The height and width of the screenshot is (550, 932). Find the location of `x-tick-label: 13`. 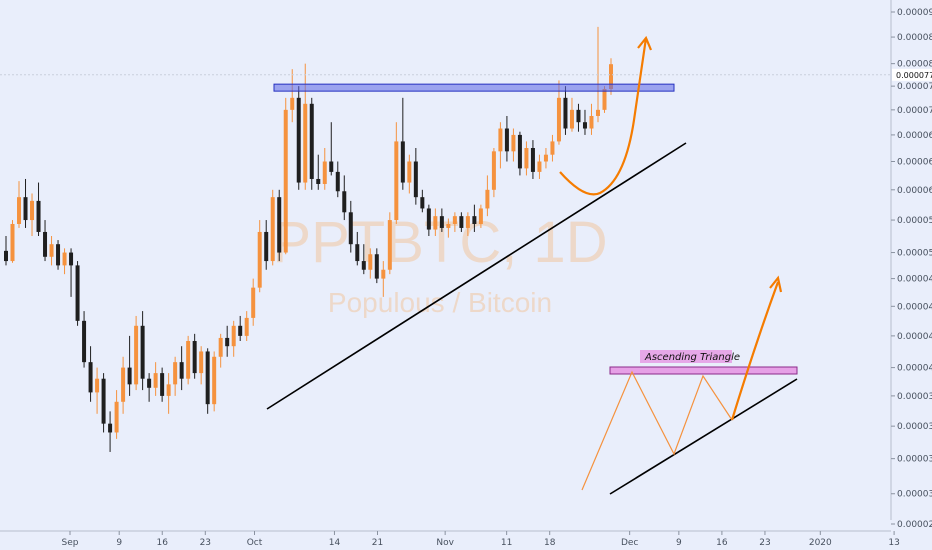

x-tick-label: 13 is located at coordinates (893, 543).